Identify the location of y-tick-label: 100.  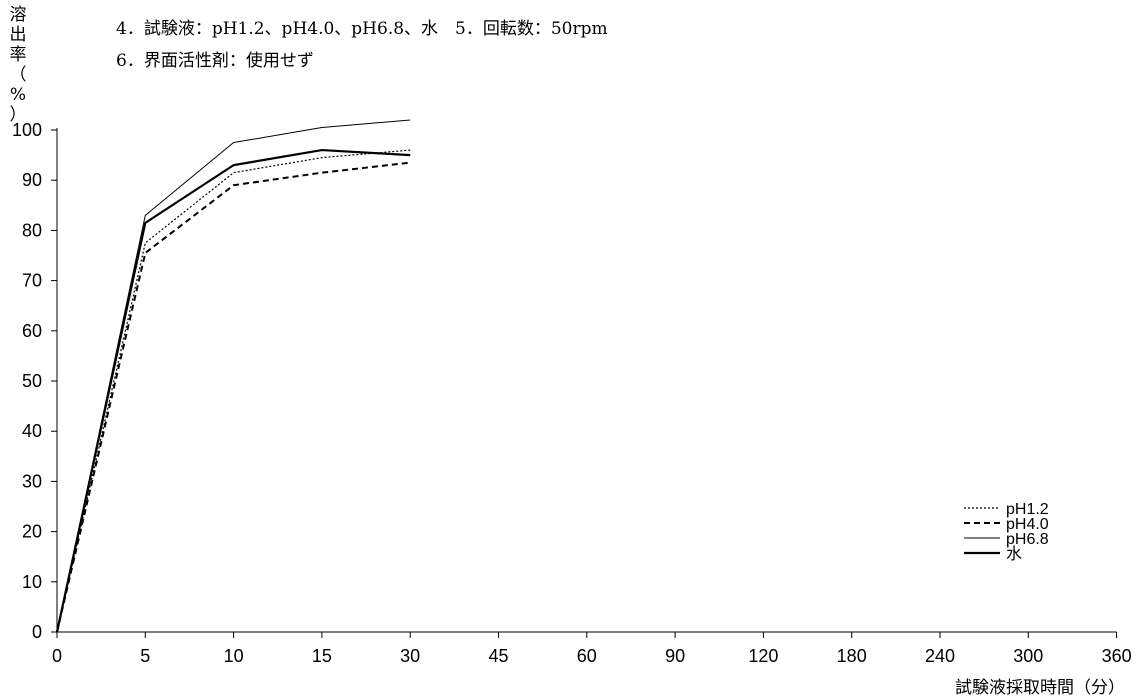
(27, 130).